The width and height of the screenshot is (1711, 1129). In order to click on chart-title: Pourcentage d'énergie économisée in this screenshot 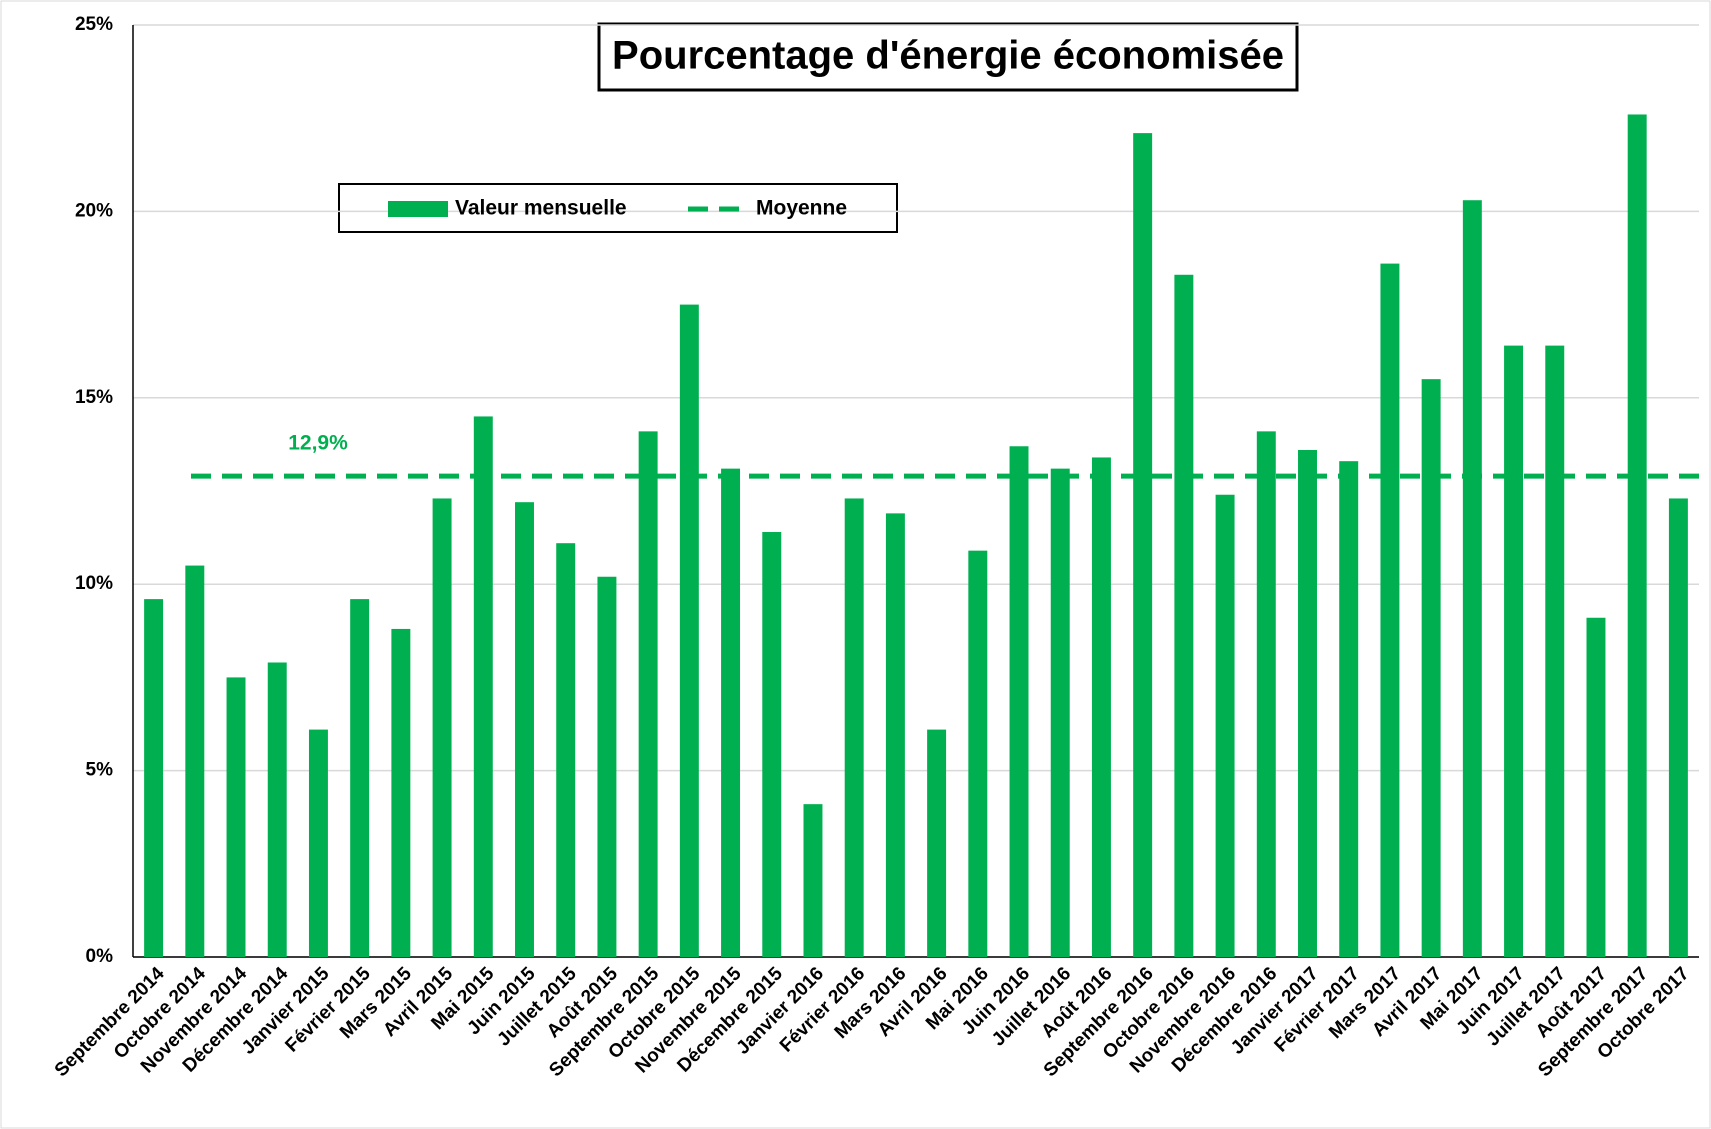, I will do `click(948, 56)`.